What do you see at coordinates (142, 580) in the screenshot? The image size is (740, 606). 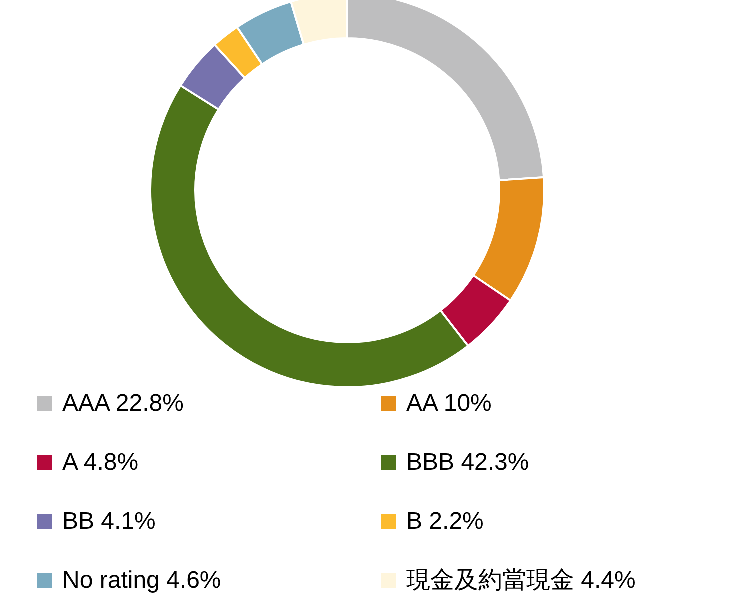 I see `legend-label: No rating 4.6%` at bounding box center [142, 580].